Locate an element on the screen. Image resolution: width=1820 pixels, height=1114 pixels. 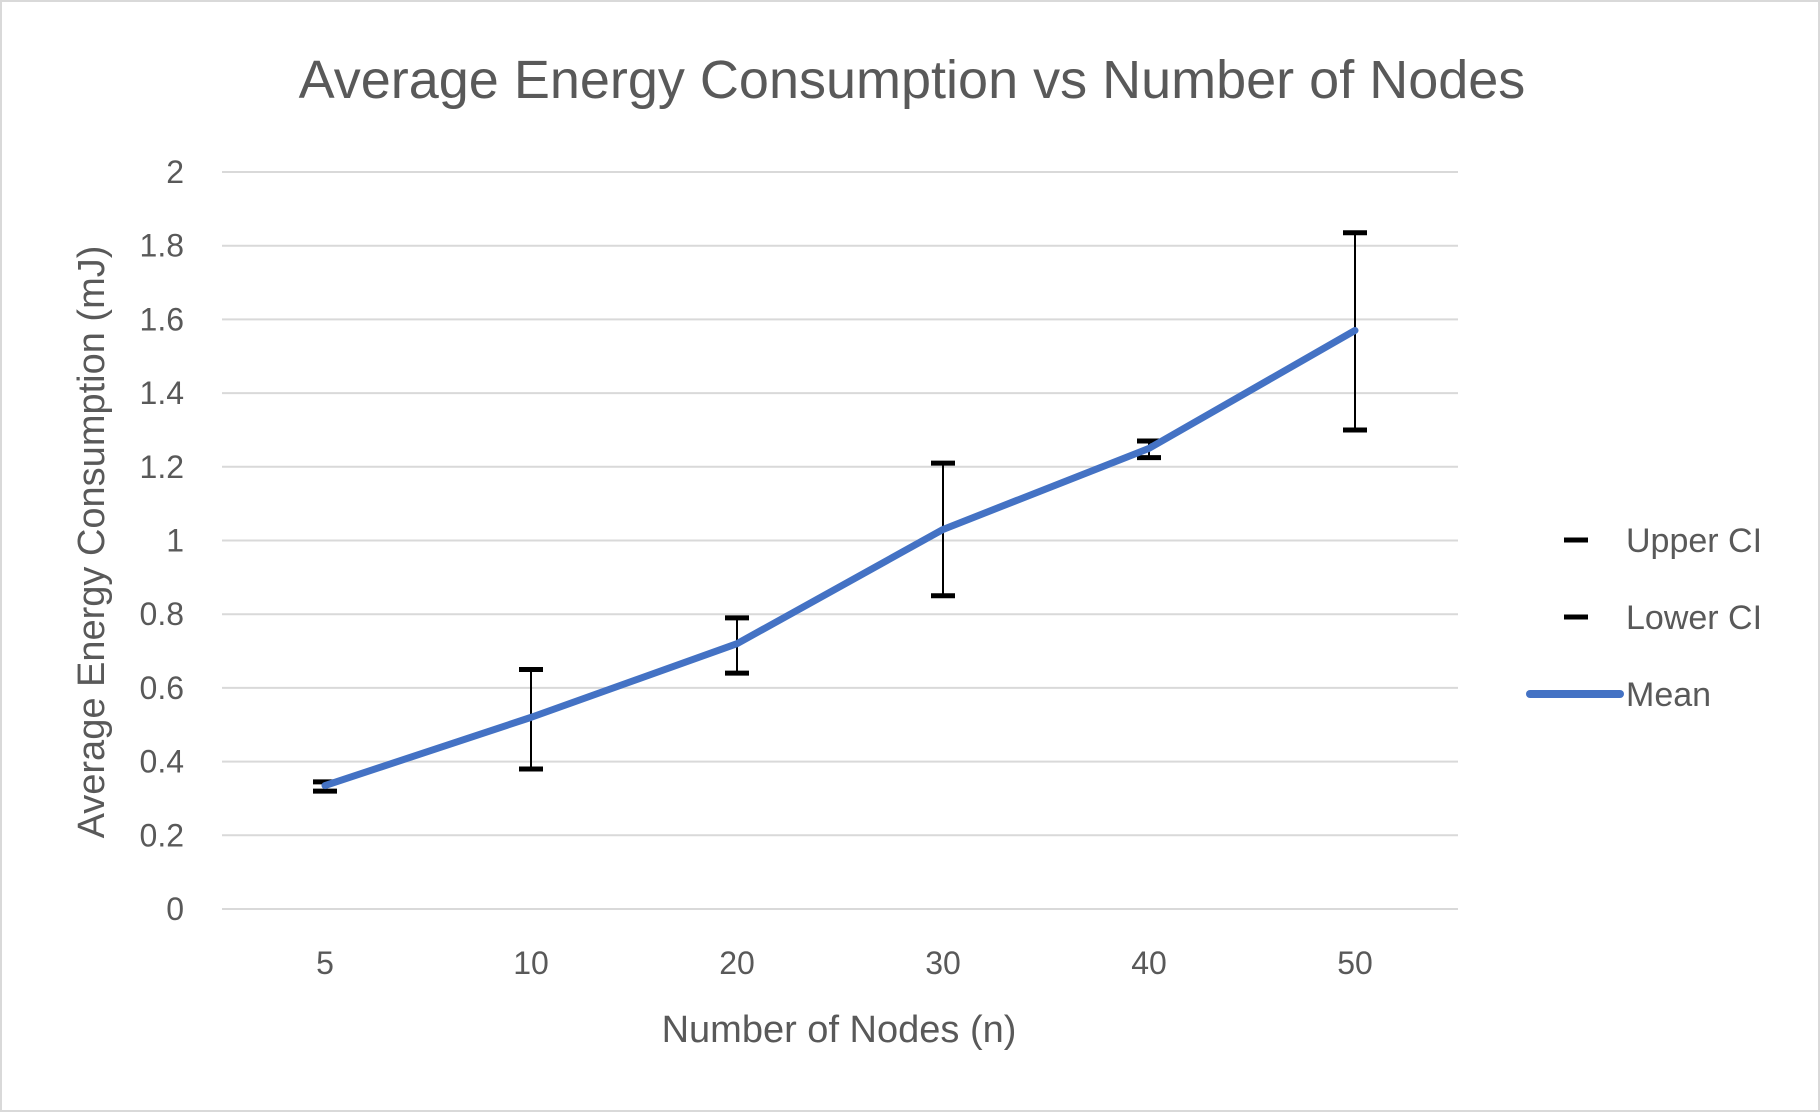
y-tick-label: 1.2 is located at coordinates (162, 467).